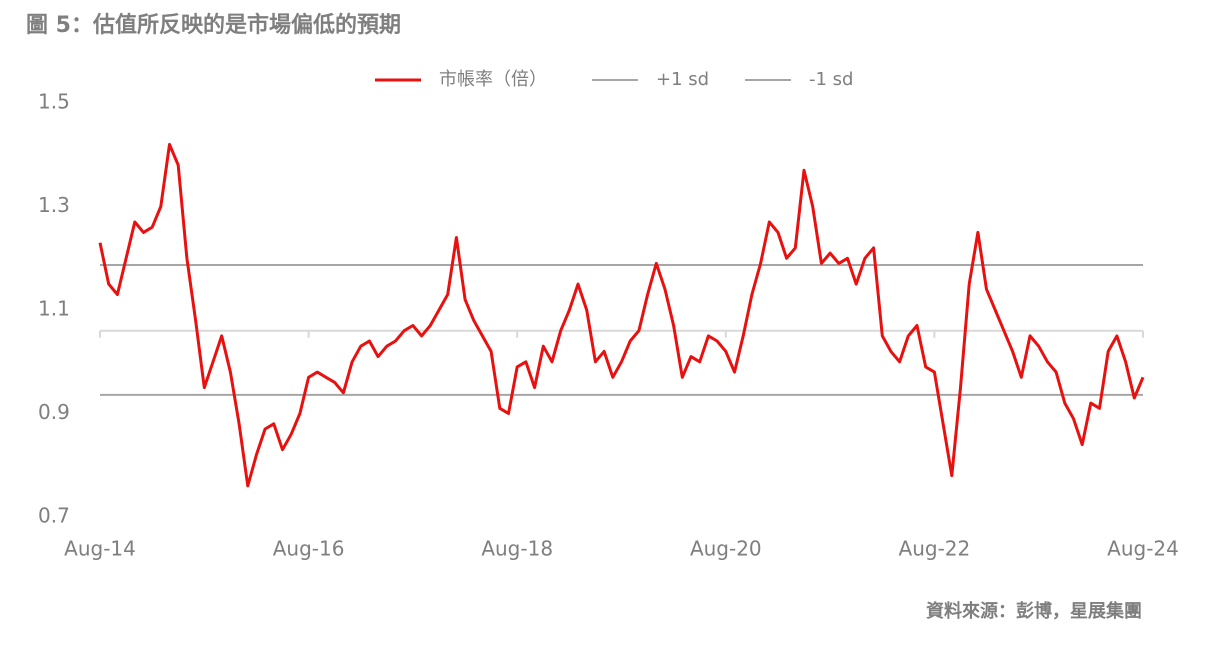 Image resolution: width=1213 pixels, height=646 pixels. Describe the element at coordinates (1143, 549) in the screenshot. I see `x-tick-label: Aug-24` at that location.